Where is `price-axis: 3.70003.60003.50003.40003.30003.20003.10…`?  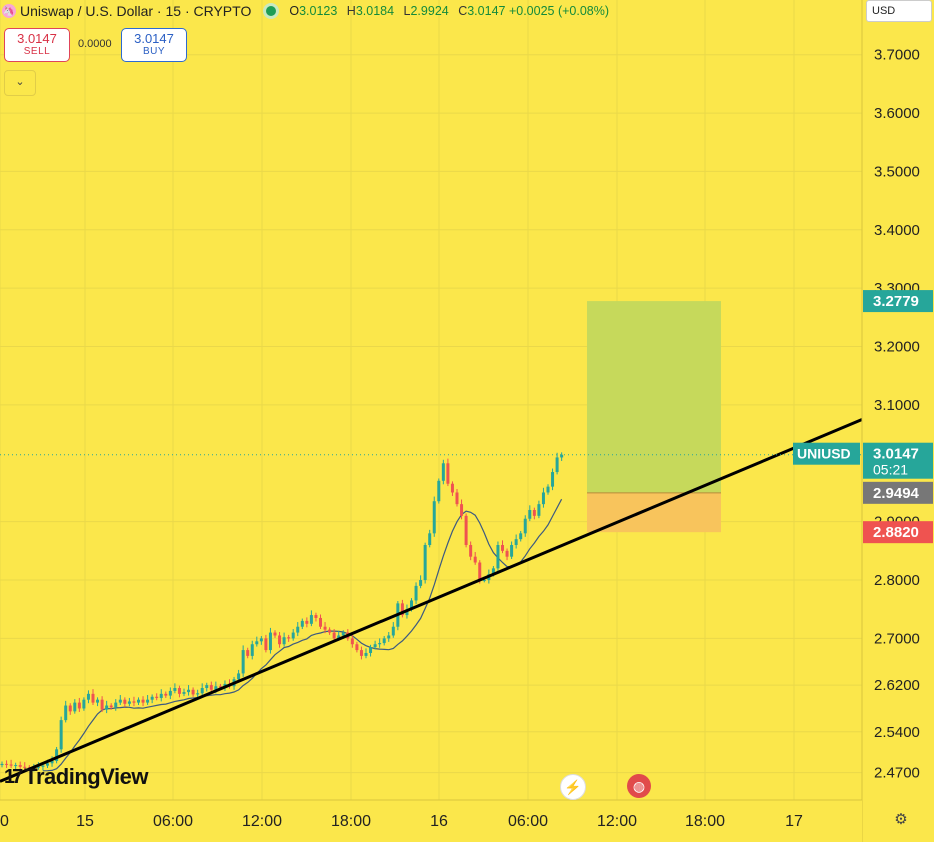
price-axis: 3.70003.60003.50003.40003.30003.20003.10… is located at coordinates (897, 421).